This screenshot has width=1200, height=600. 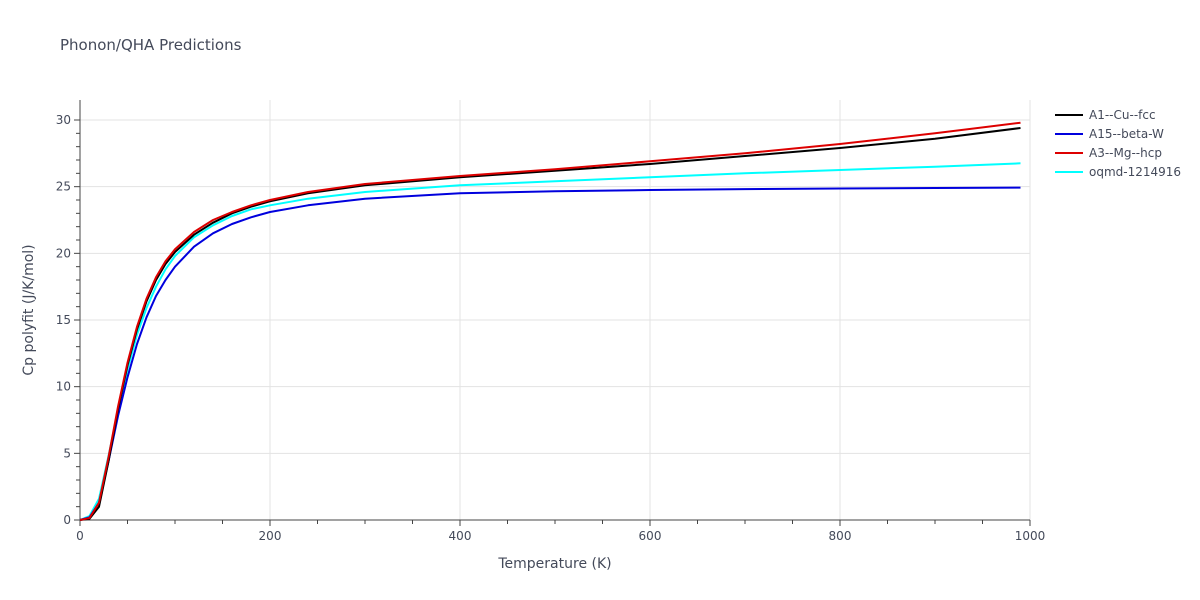 What do you see at coordinates (29, 309) in the screenshot?
I see `y-axis-label: Cp polyfit (J/K/mol)` at bounding box center [29, 309].